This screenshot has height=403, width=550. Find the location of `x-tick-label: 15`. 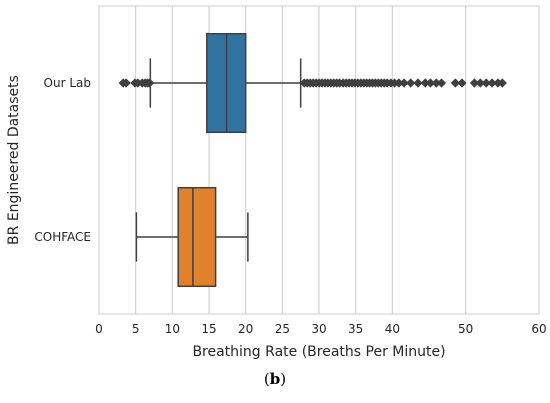

x-tick-label: 15 is located at coordinates (208, 329).